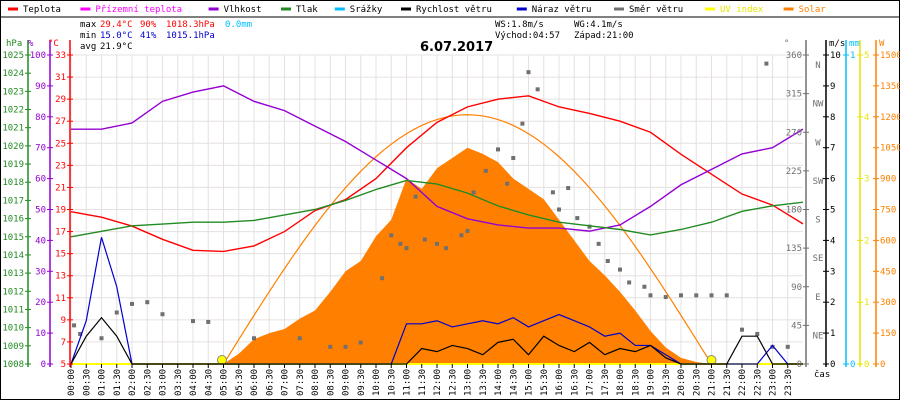  What do you see at coordinates (832, 87) in the screenshot?
I see `wind-tick-label: 9` at bounding box center [832, 87].